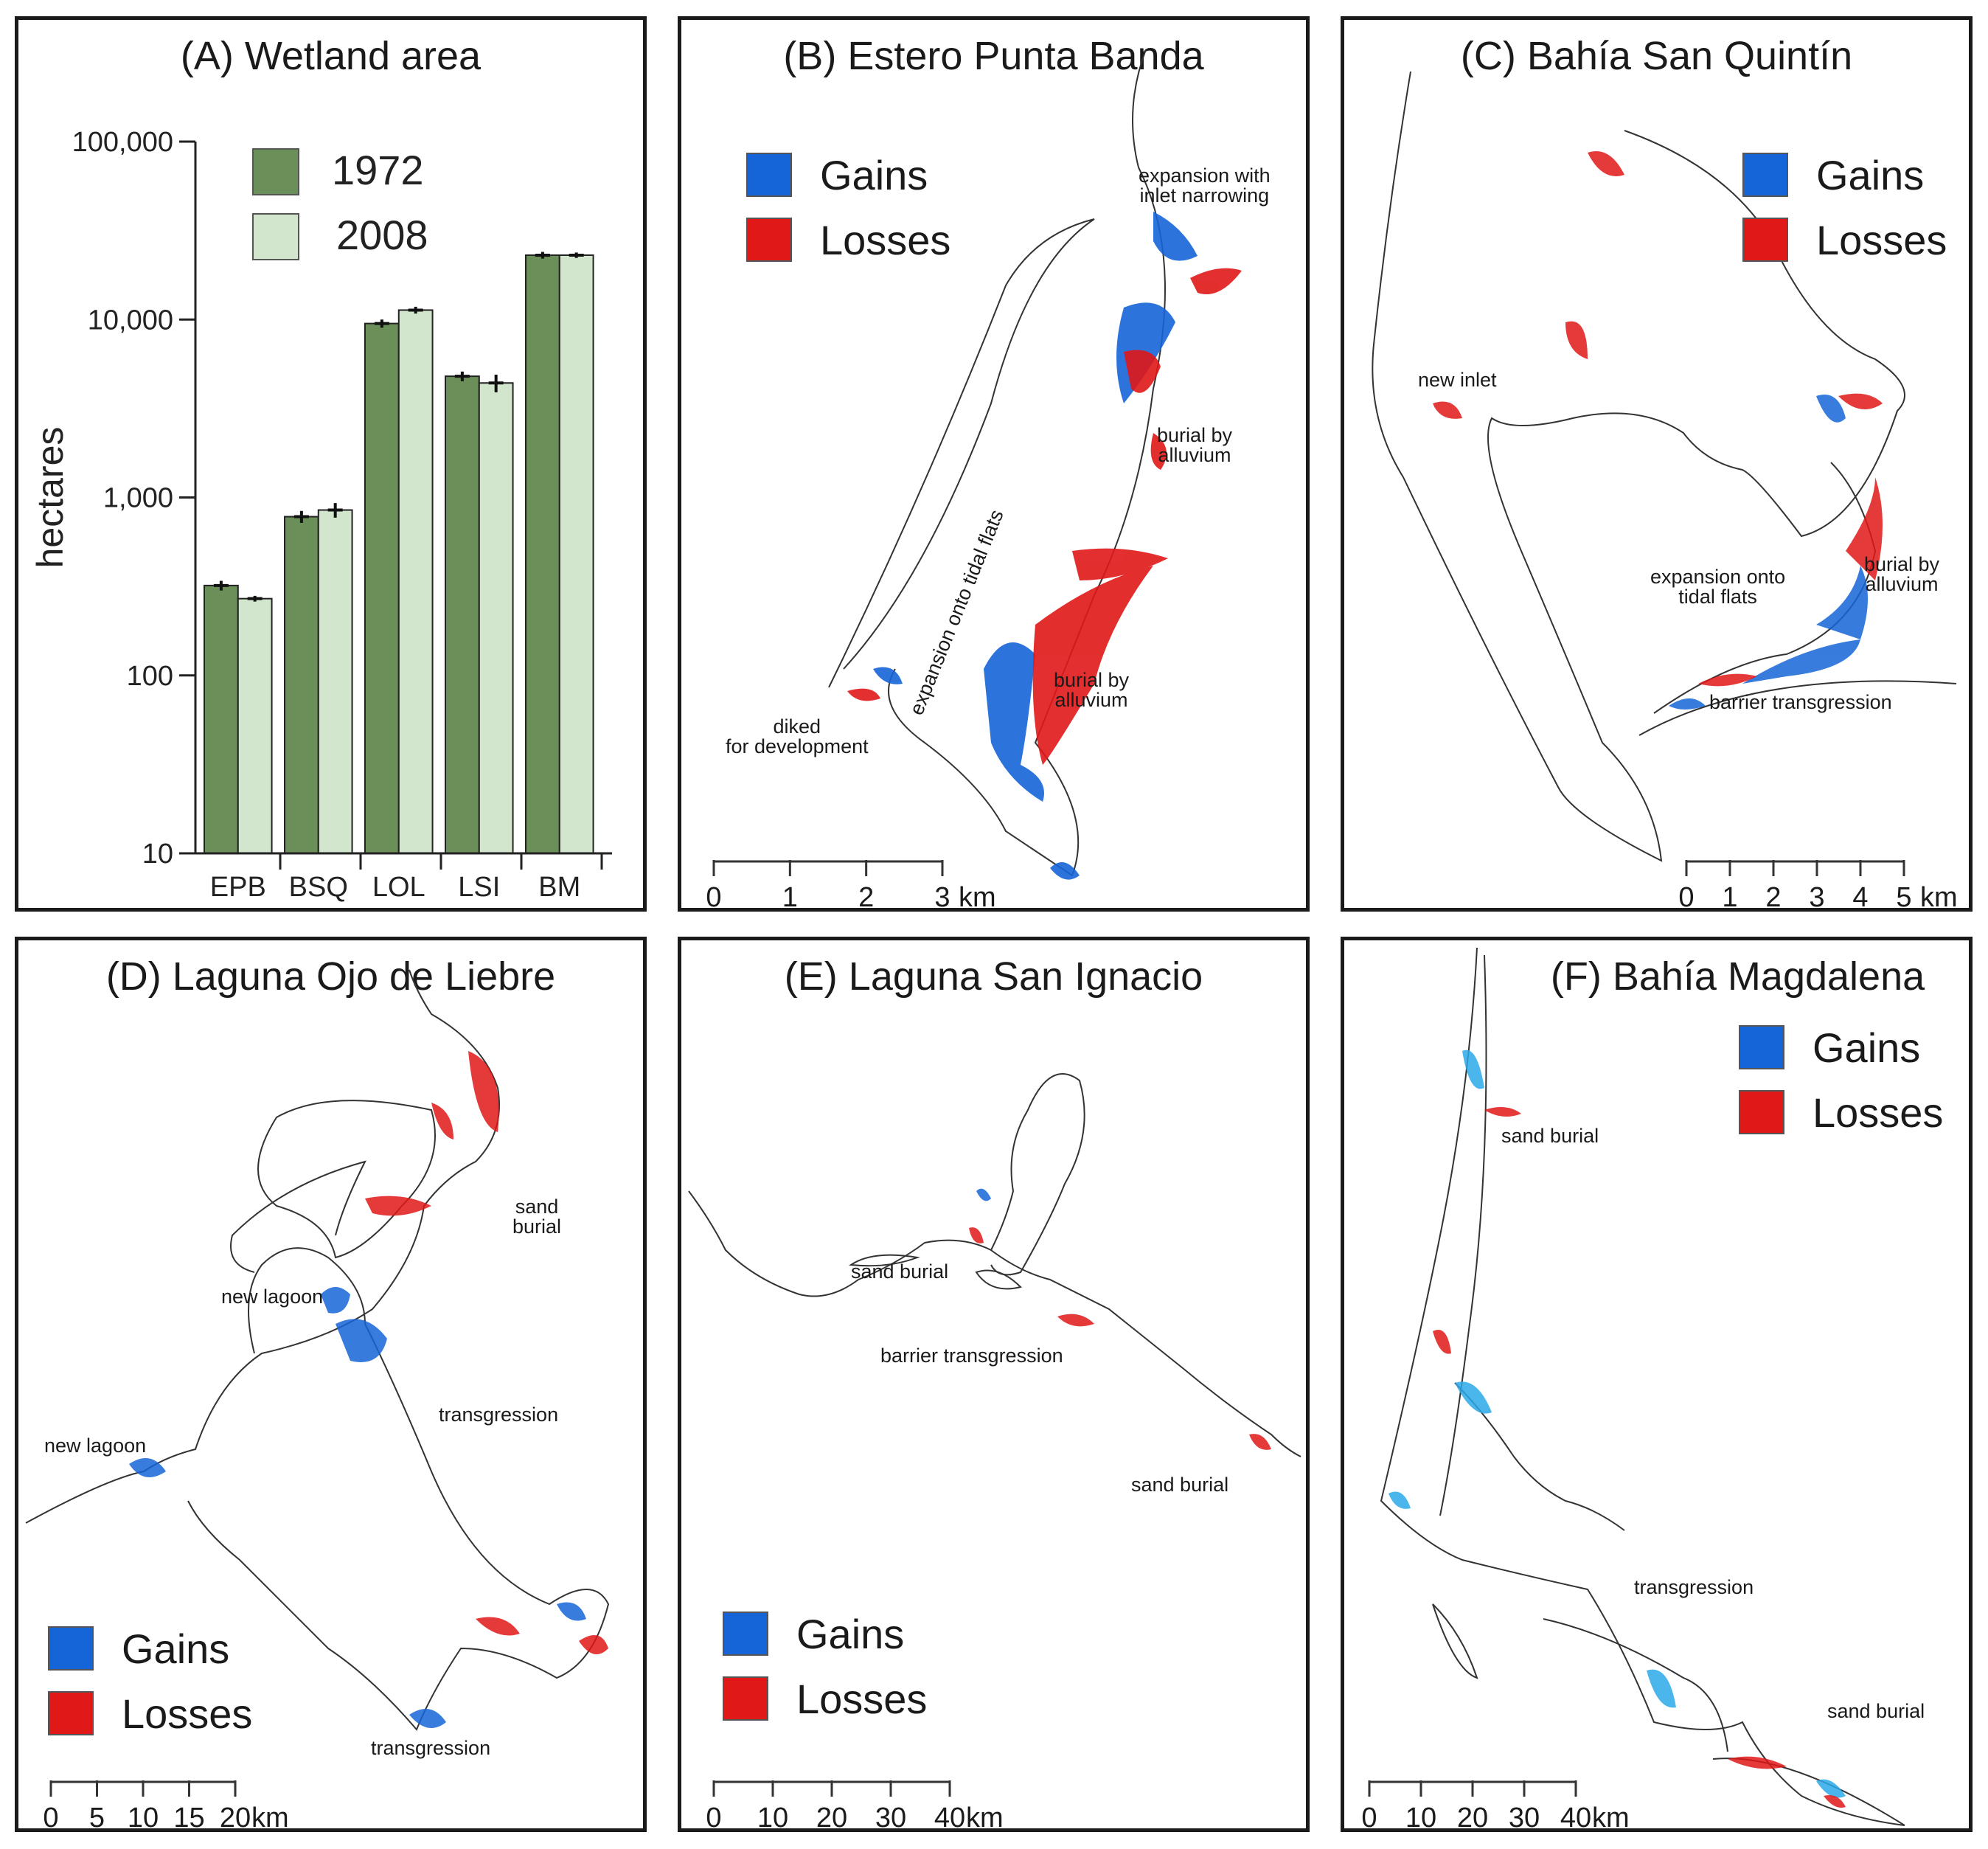  Describe the element at coordinates (378, 170) in the screenshot. I see `legend-label-1972: 1972` at that location.